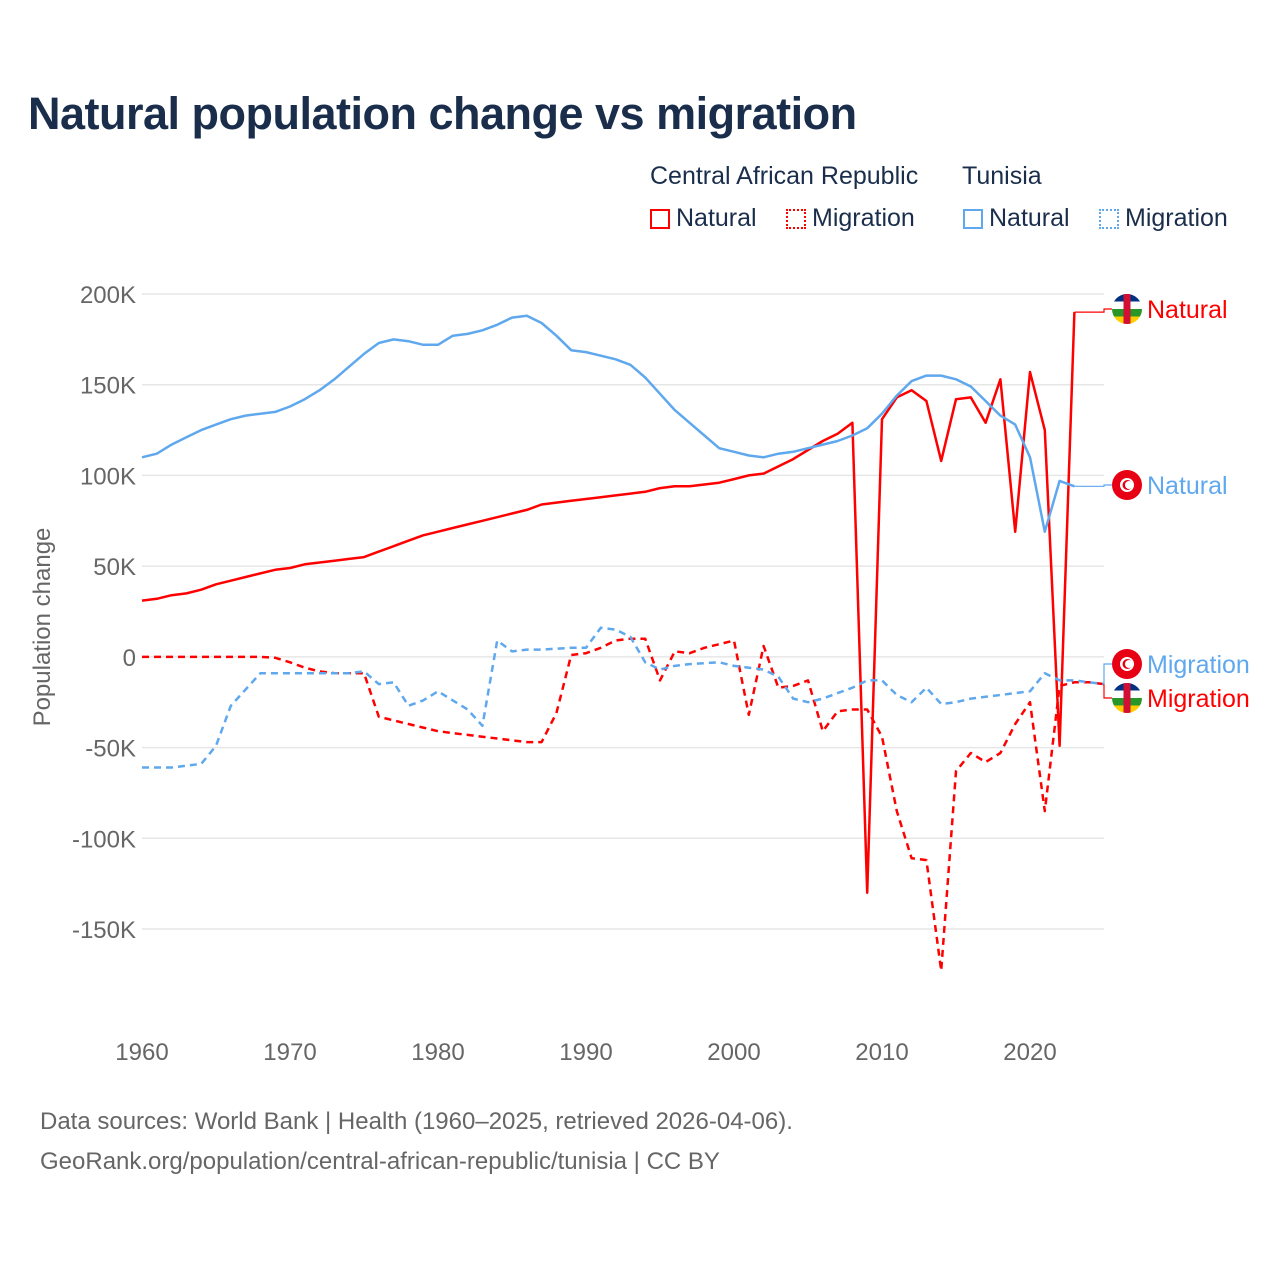  I want to click on legend-item-car-migration: Migration, so click(850, 218).